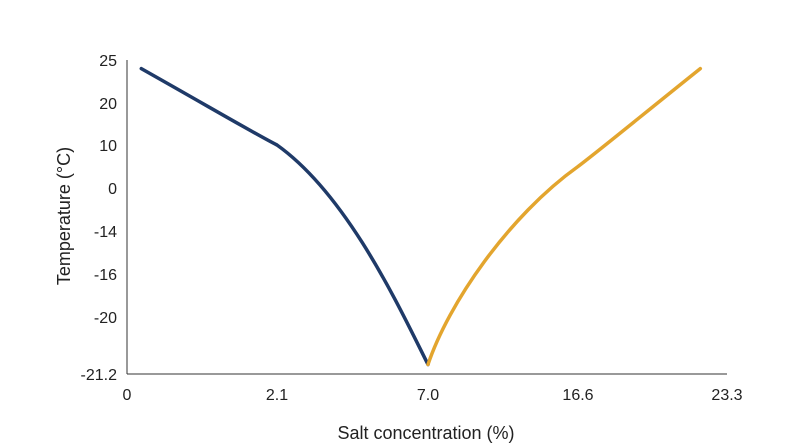  Describe the element at coordinates (108, 146) in the screenshot. I see `y-tick-label: 10` at that location.